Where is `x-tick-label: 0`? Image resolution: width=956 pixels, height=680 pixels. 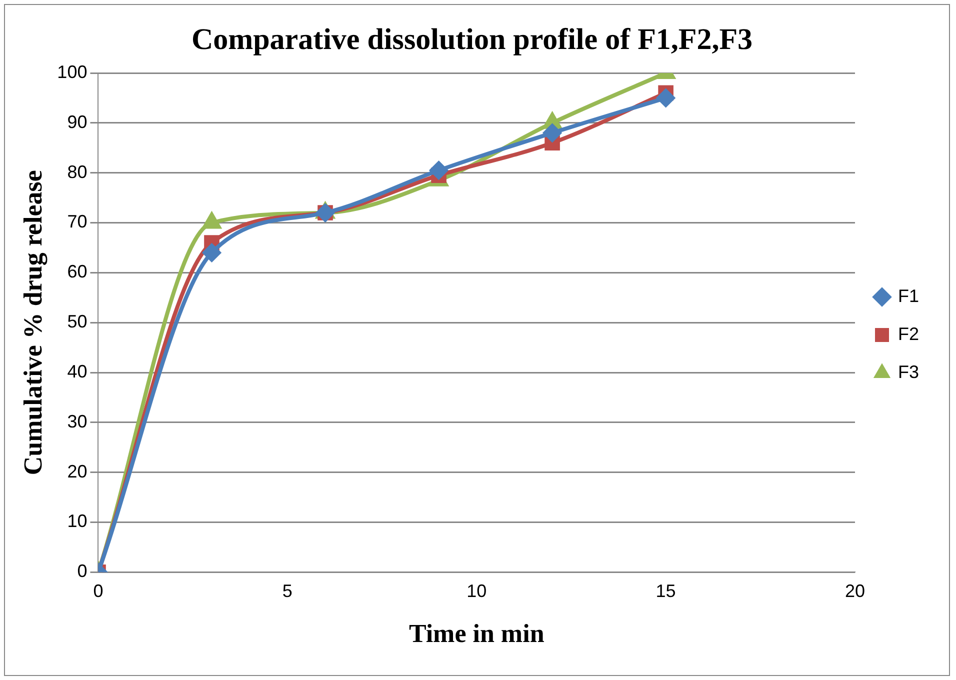
x-tick-label: 0 is located at coordinates (98, 590).